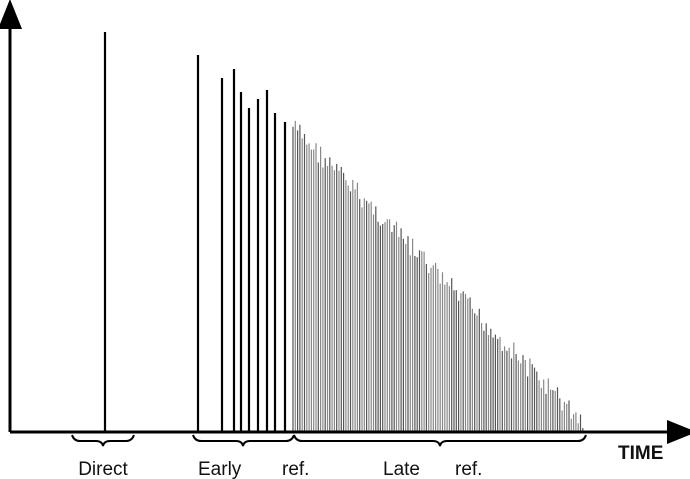  What do you see at coordinates (295, 469) in the screenshot?
I see `label-early-ref: ref.` at bounding box center [295, 469].